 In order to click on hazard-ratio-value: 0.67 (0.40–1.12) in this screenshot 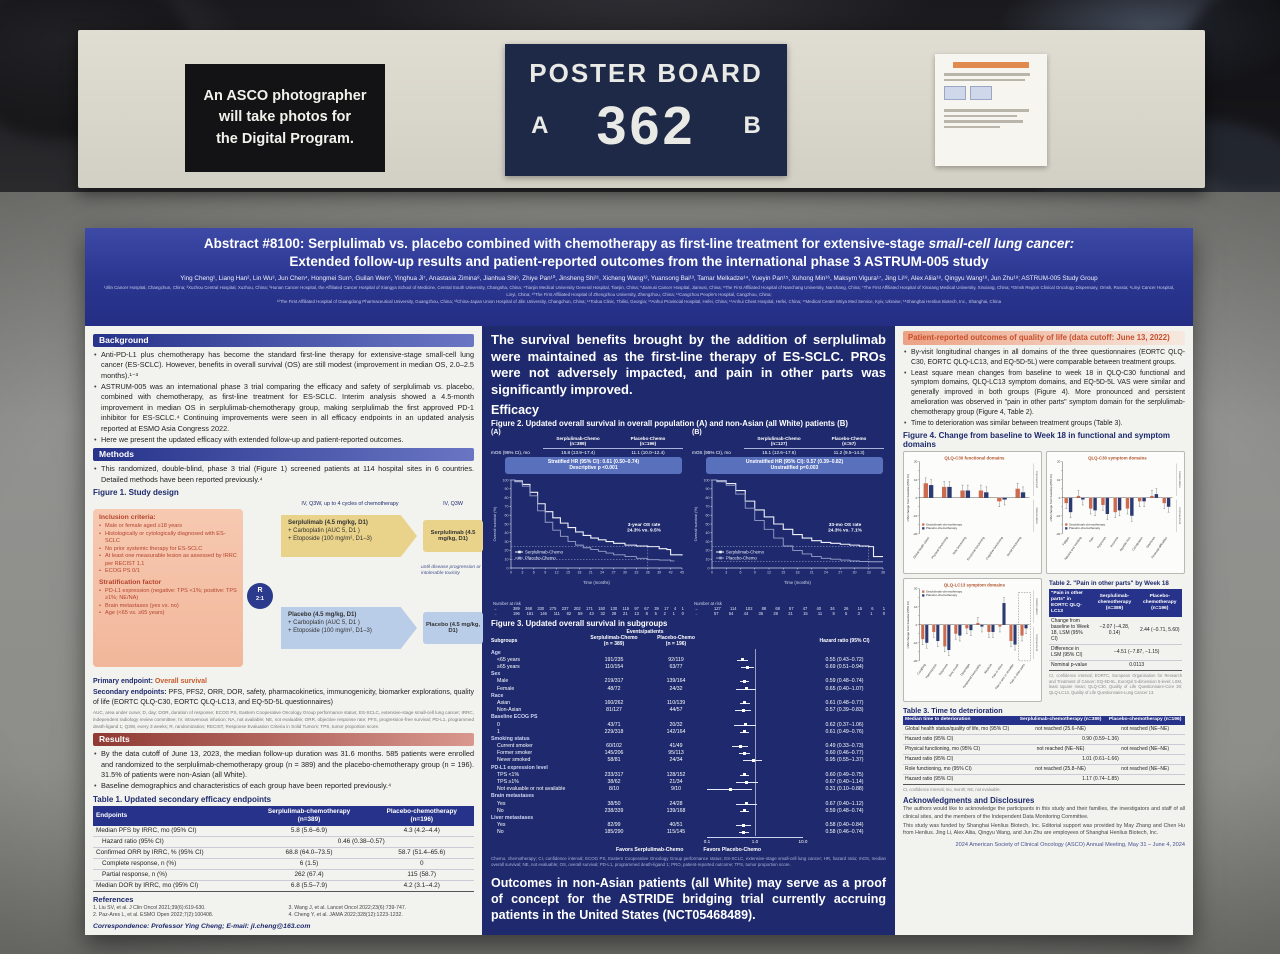, I will do `click(844, 803)`.